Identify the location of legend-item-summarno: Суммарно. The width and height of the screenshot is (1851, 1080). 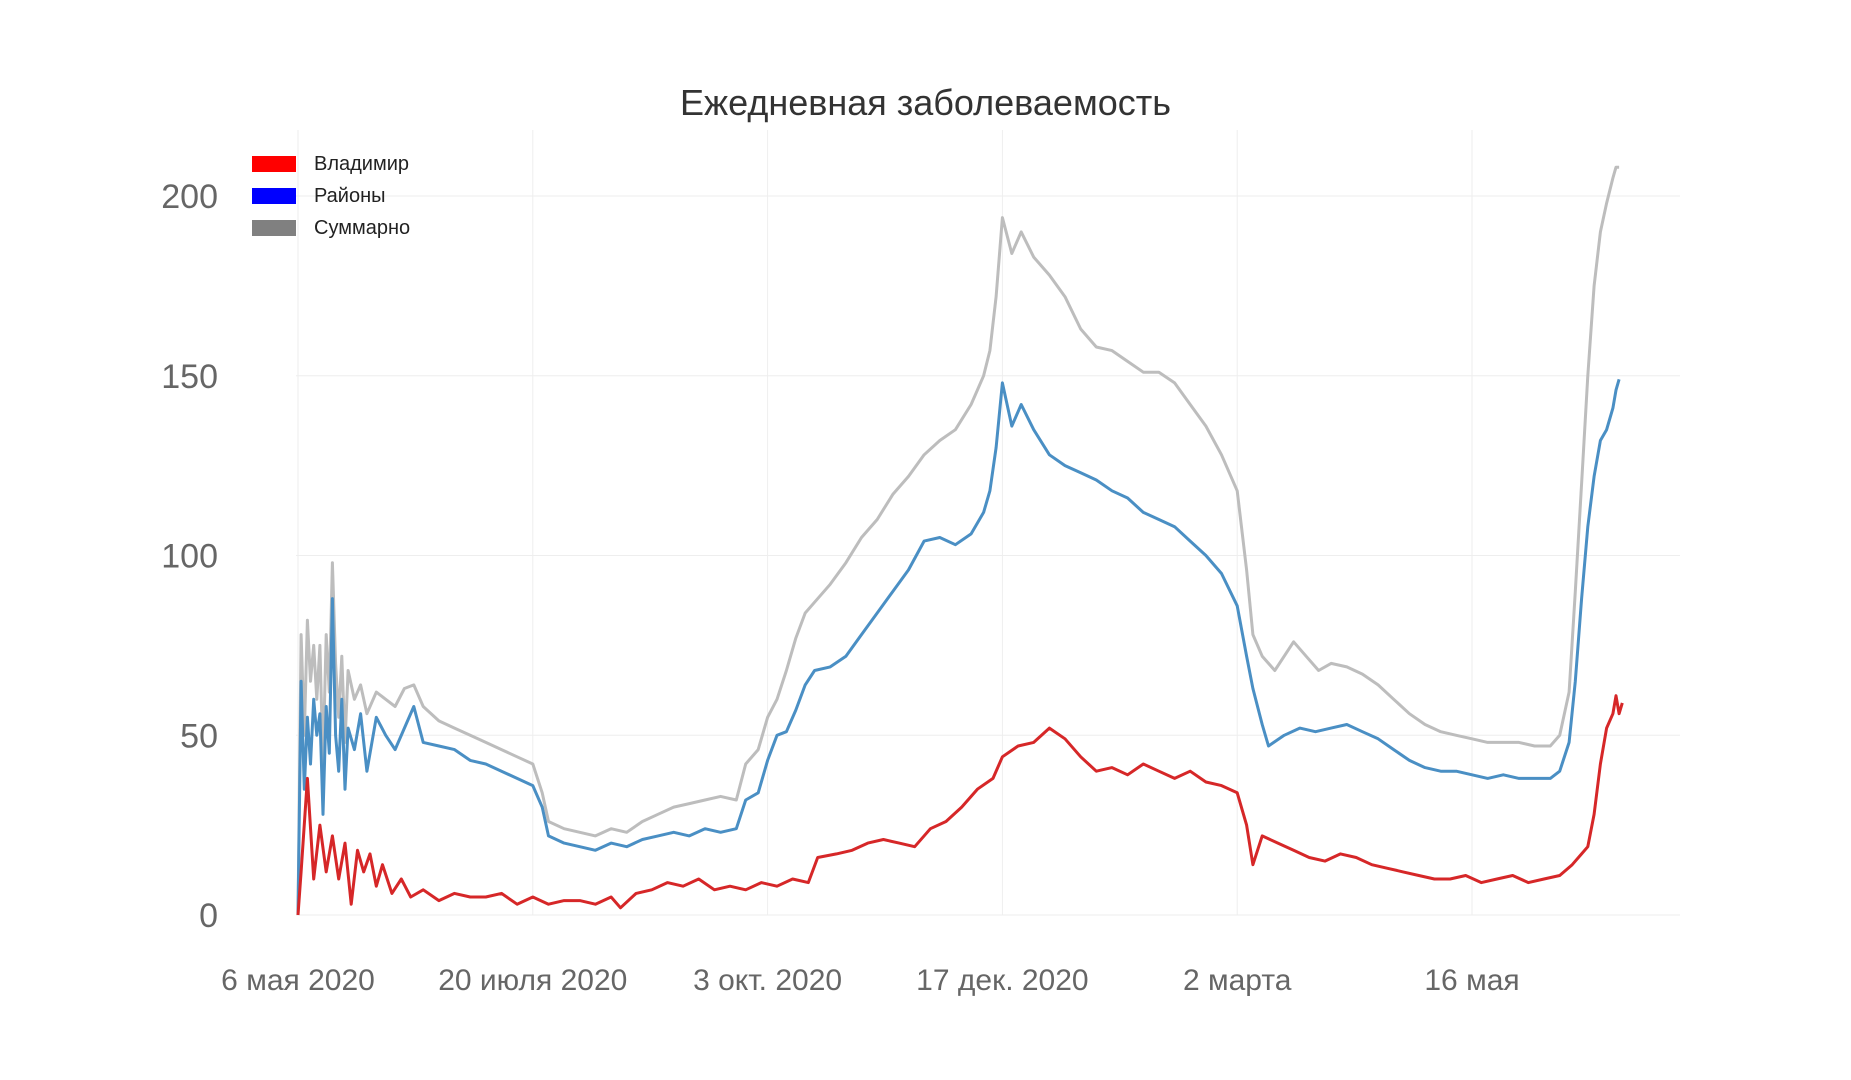
(331, 228).